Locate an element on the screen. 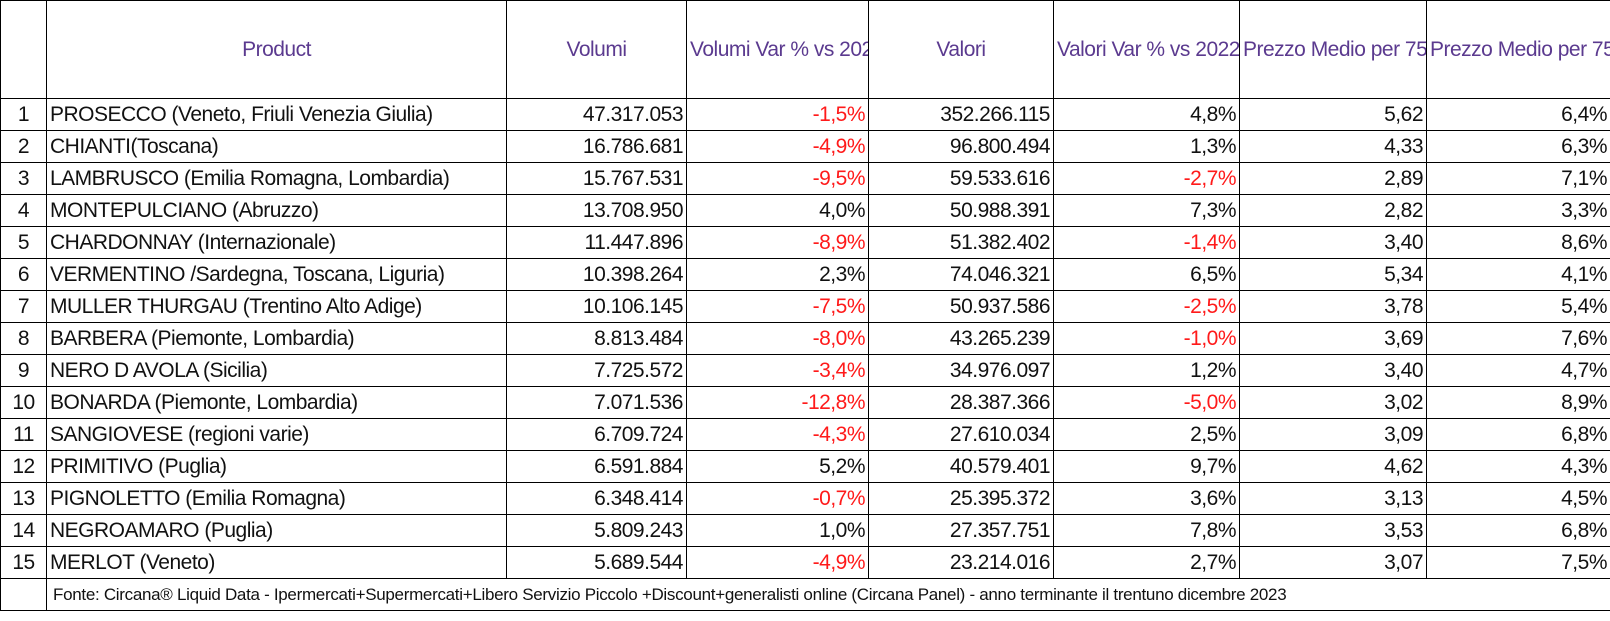  prezzo-cell: 3,53 is located at coordinates (1333, 530).